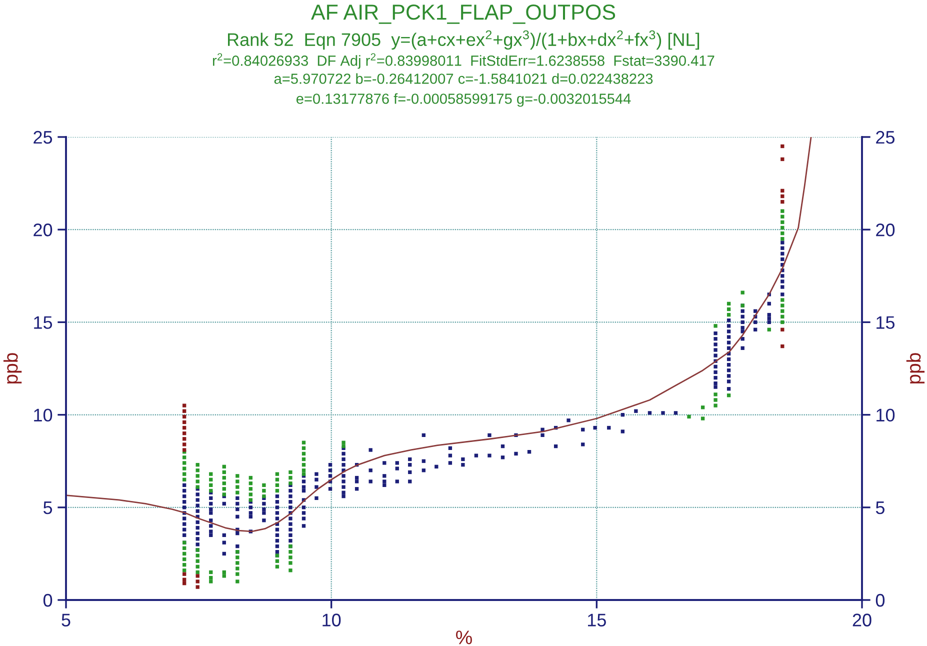 This screenshot has width=927, height=646. I want to click on y-tick-label: 20, so click(43, 230).